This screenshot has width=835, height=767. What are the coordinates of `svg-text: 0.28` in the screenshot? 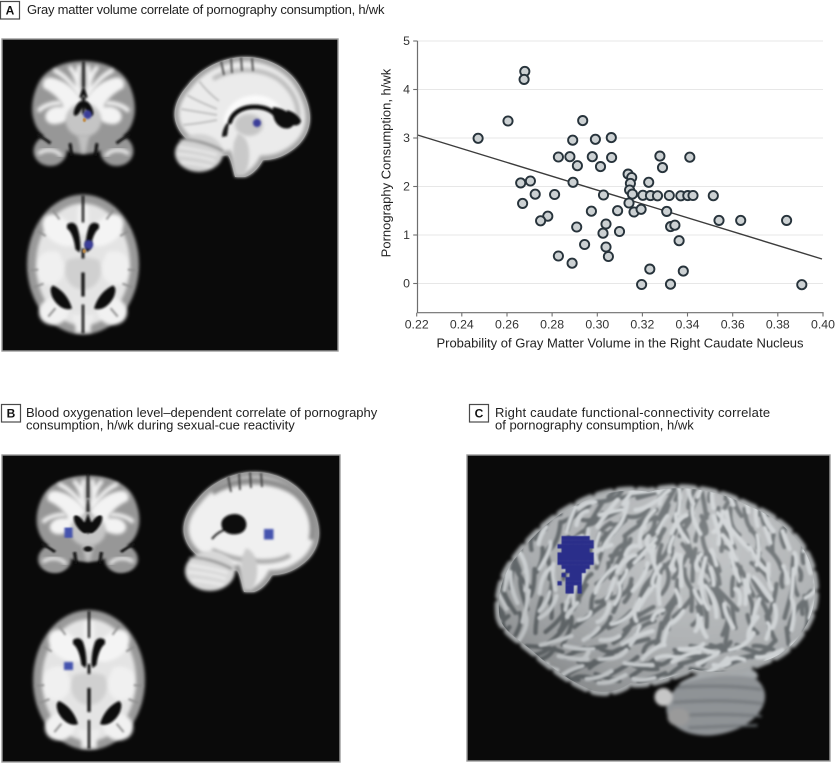 It's located at (552, 325).